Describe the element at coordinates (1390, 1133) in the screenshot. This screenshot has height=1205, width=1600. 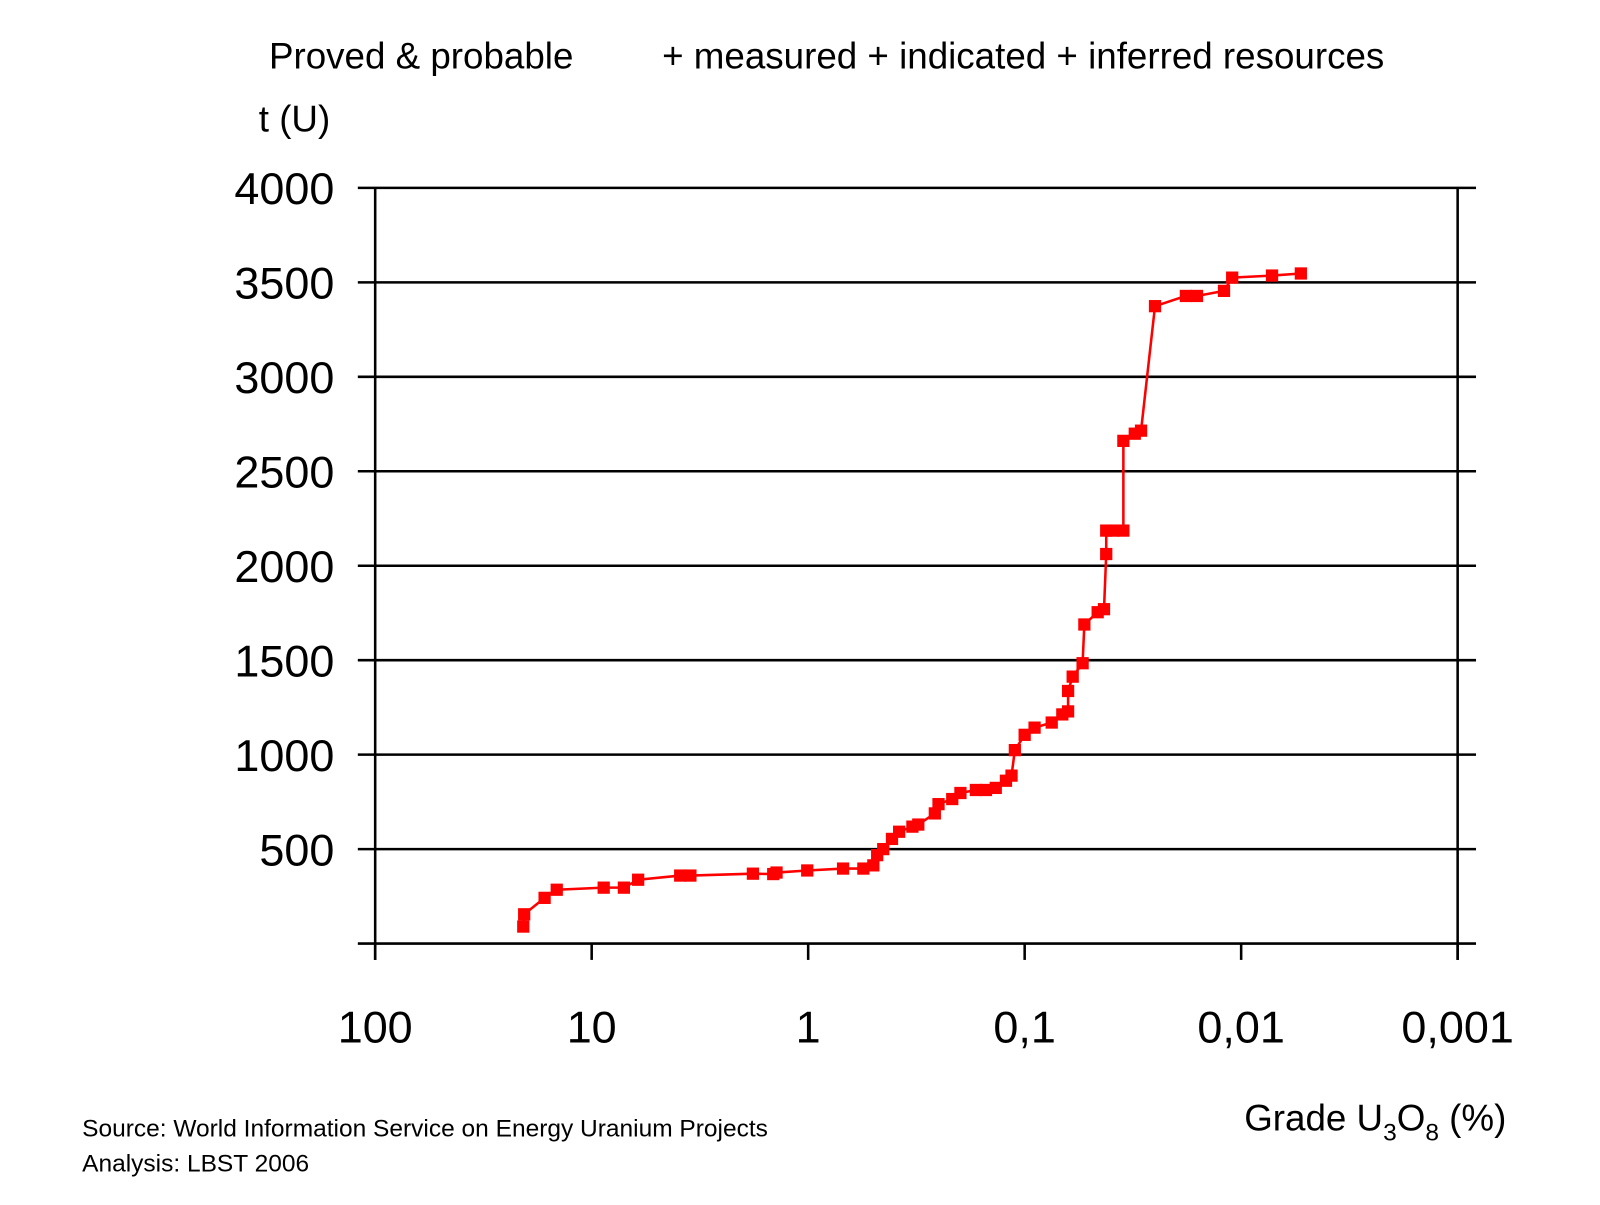
I see `x-axis-label-sub1: 3` at that location.